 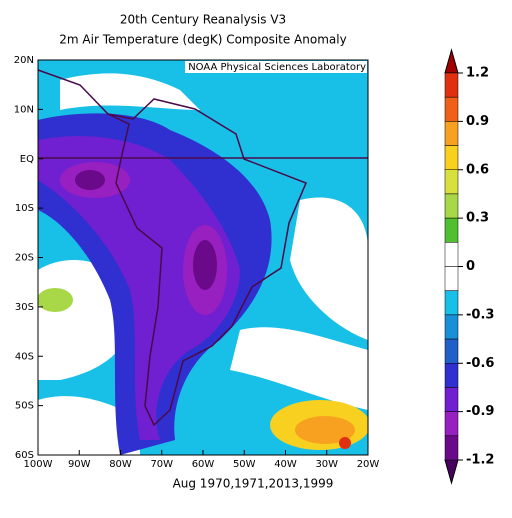 What do you see at coordinates (38, 464) in the screenshot?
I see `lon-label: 100W` at bounding box center [38, 464].